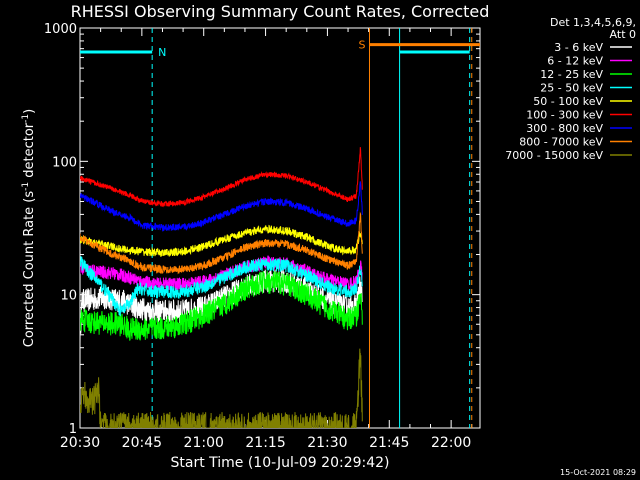 This screenshot has width=640, height=480. Describe the element at coordinates (64, 162) in the screenshot. I see `y-tick-label: 100` at that location.